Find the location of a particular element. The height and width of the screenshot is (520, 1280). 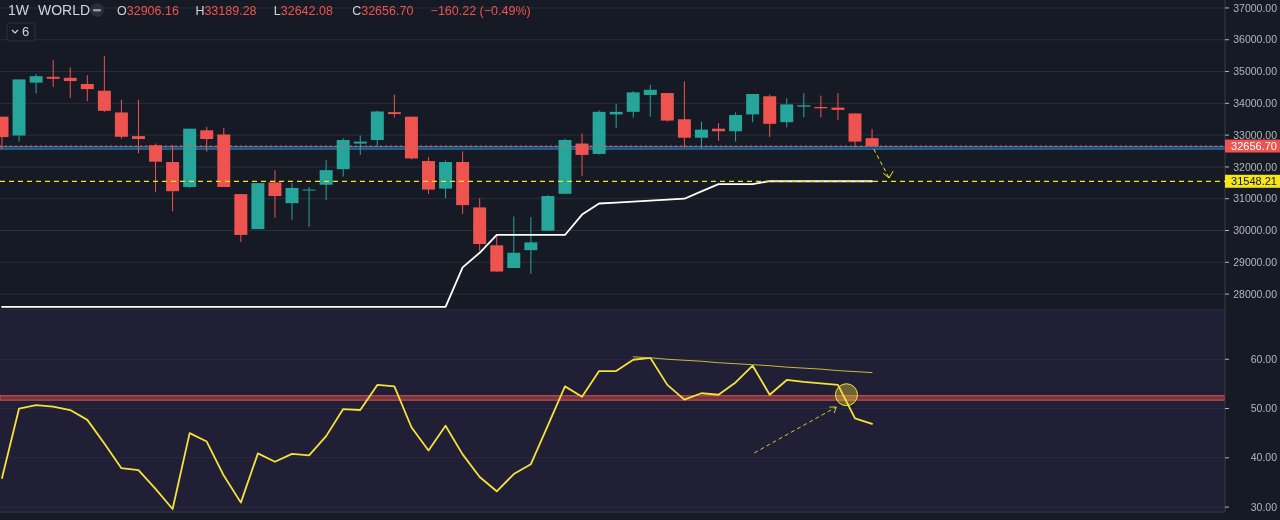

y-tick-label: 30000.00 is located at coordinates (1255, 230).